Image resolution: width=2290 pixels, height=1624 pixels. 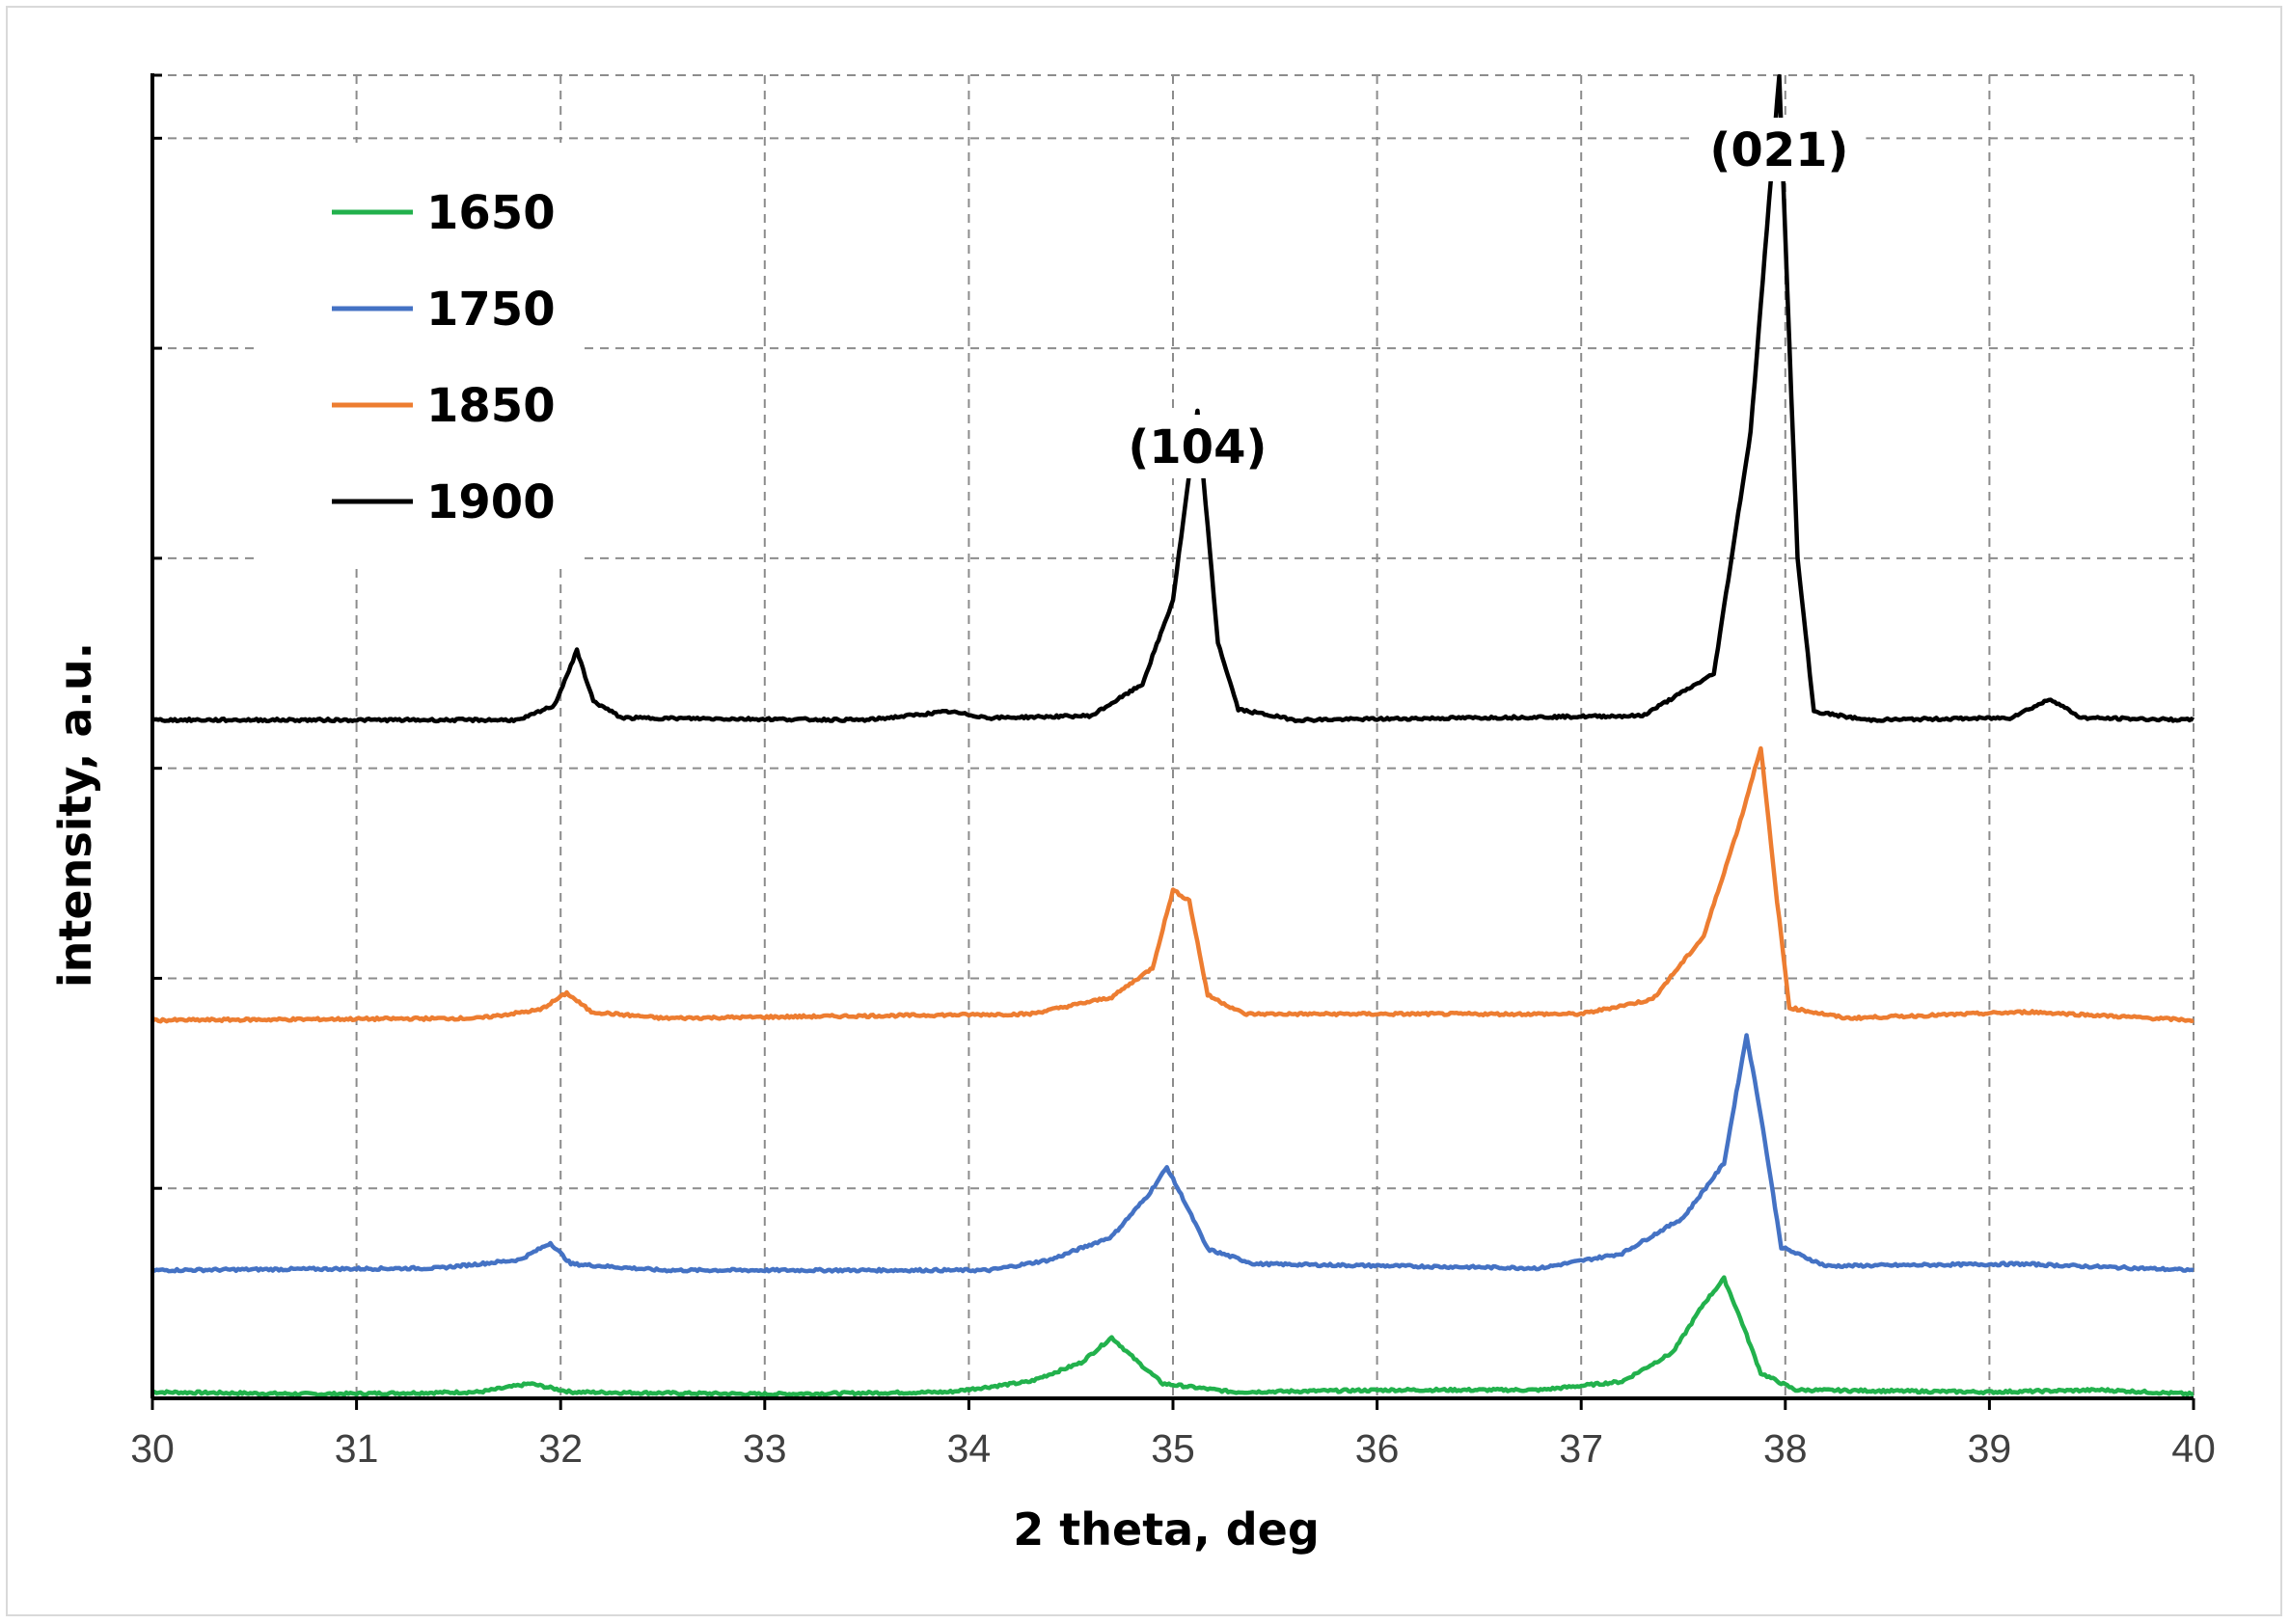 What do you see at coordinates (1166, 1529) in the screenshot?
I see `x-axis-title: 2 theta, deg` at bounding box center [1166, 1529].